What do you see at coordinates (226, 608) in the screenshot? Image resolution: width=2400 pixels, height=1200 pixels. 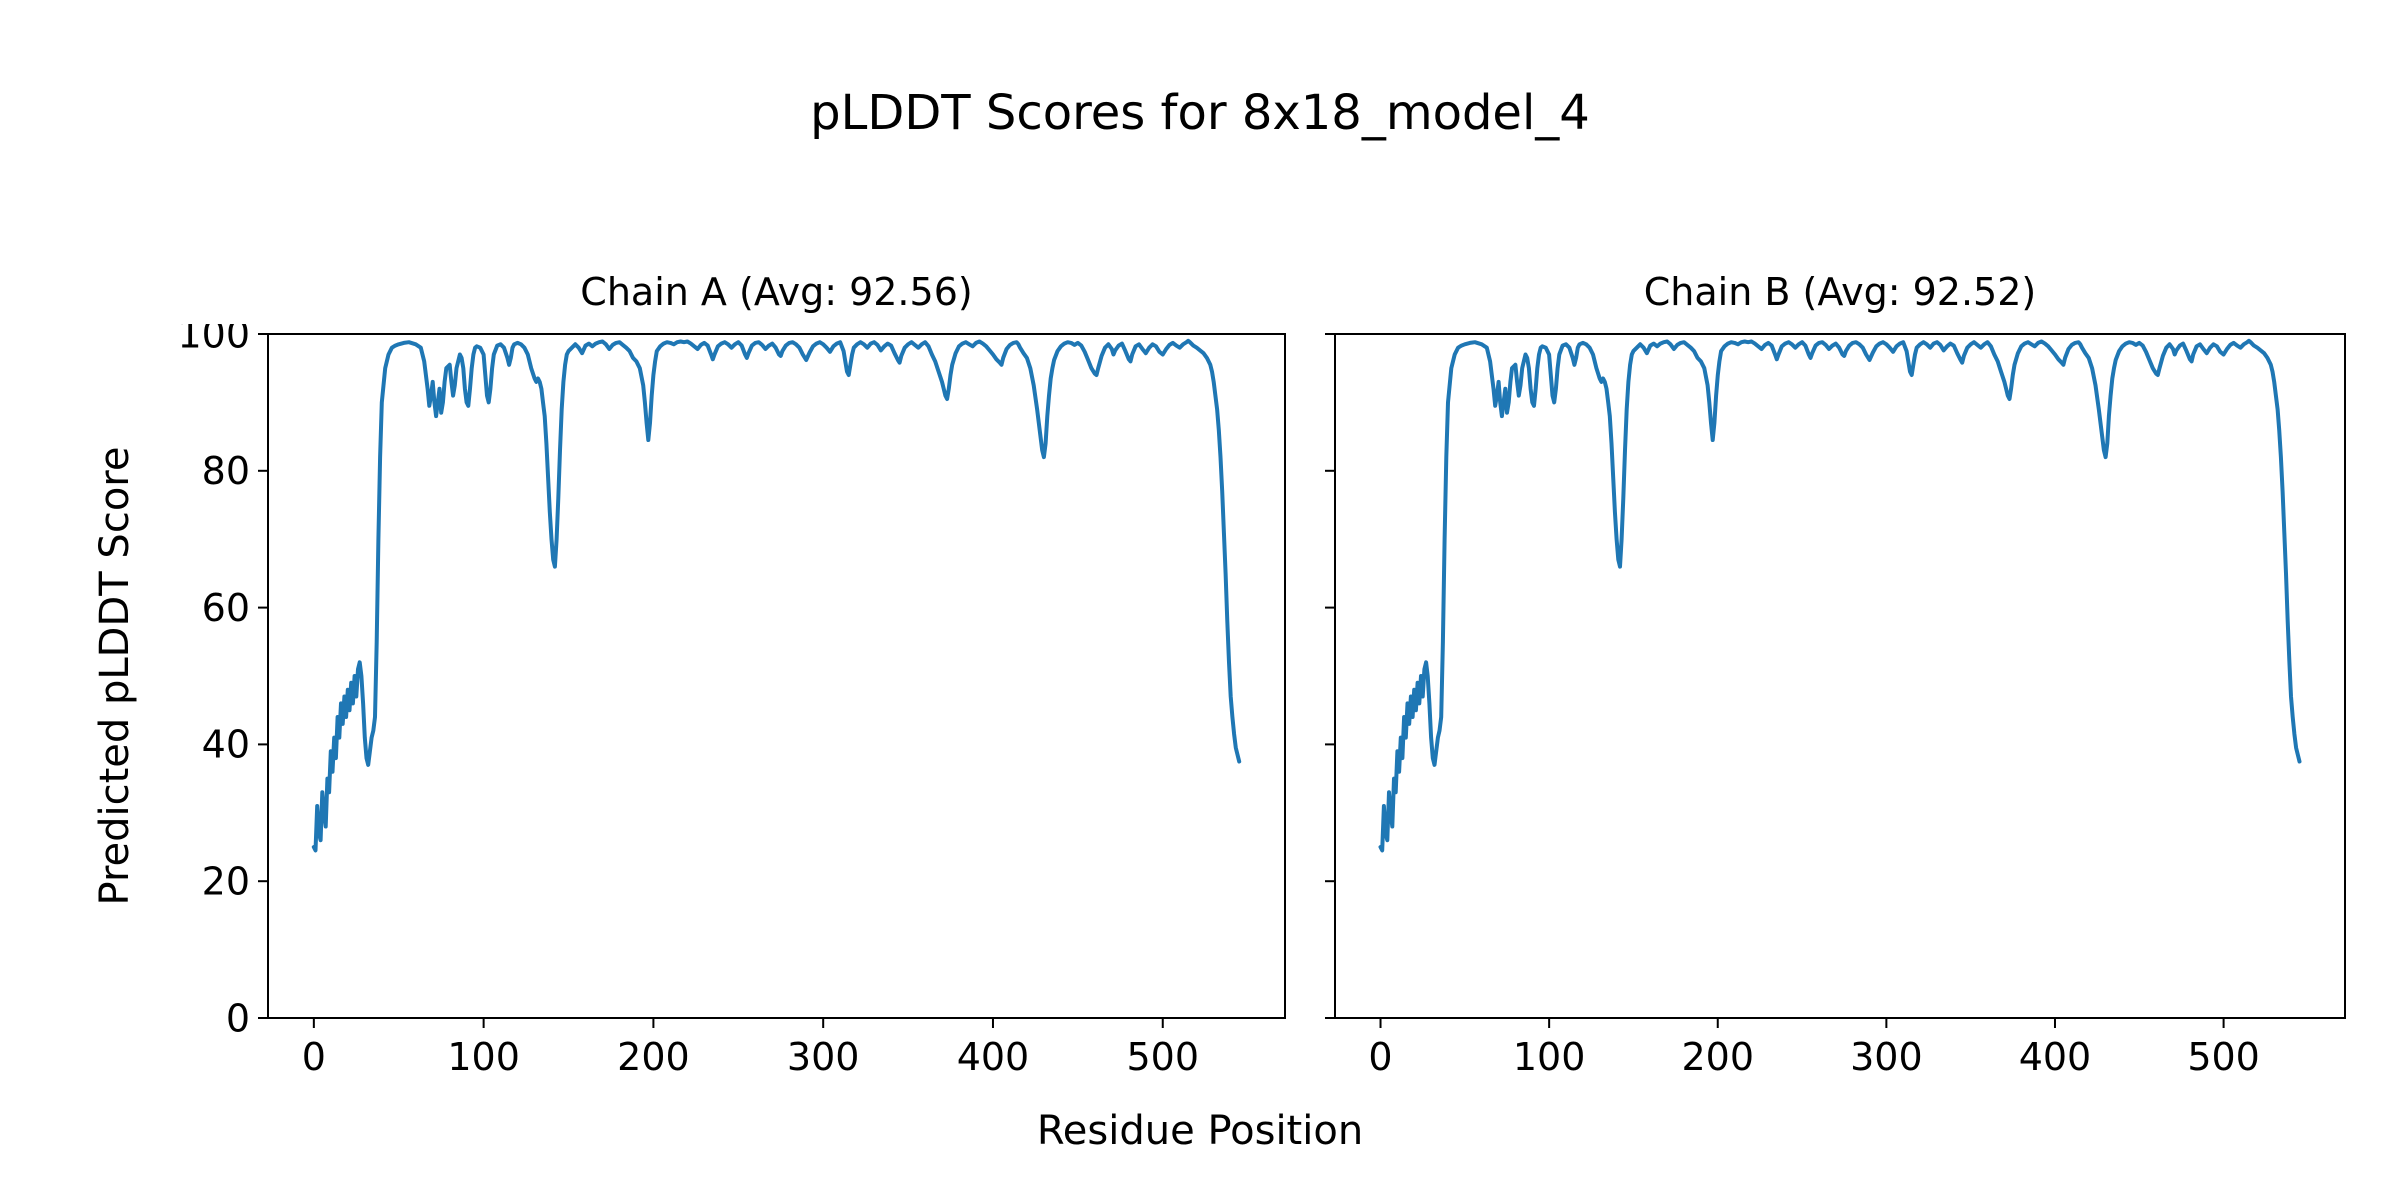 I see `y-tick-label: 60` at bounding box center [226, 608].